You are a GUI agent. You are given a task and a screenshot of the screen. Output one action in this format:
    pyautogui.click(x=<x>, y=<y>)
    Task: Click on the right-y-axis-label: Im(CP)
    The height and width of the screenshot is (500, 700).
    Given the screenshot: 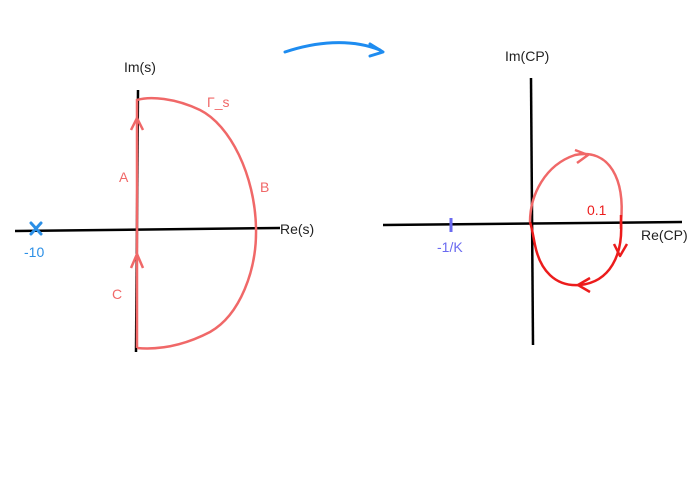 What is the action you would take?
    pyautogui.click(x=527, y=56)
    